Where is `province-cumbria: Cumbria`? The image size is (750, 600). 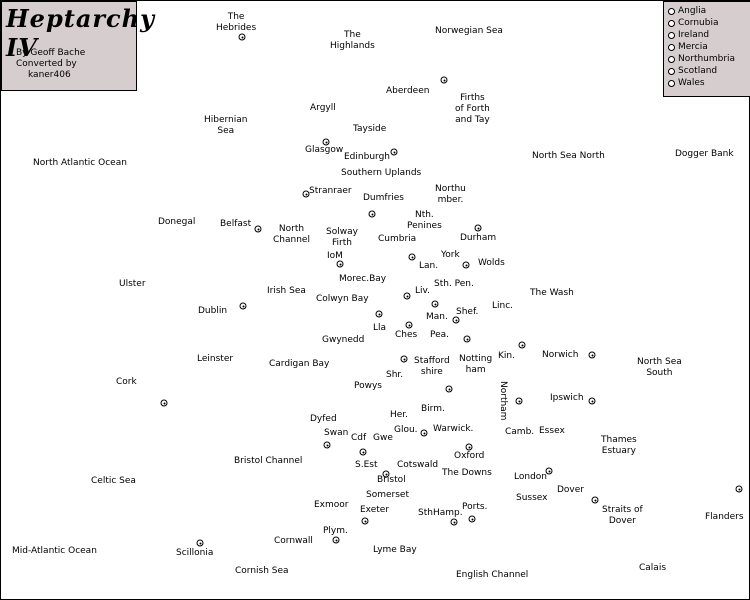
province-cumbria: Cumbria is located at coordinates (397, 239).